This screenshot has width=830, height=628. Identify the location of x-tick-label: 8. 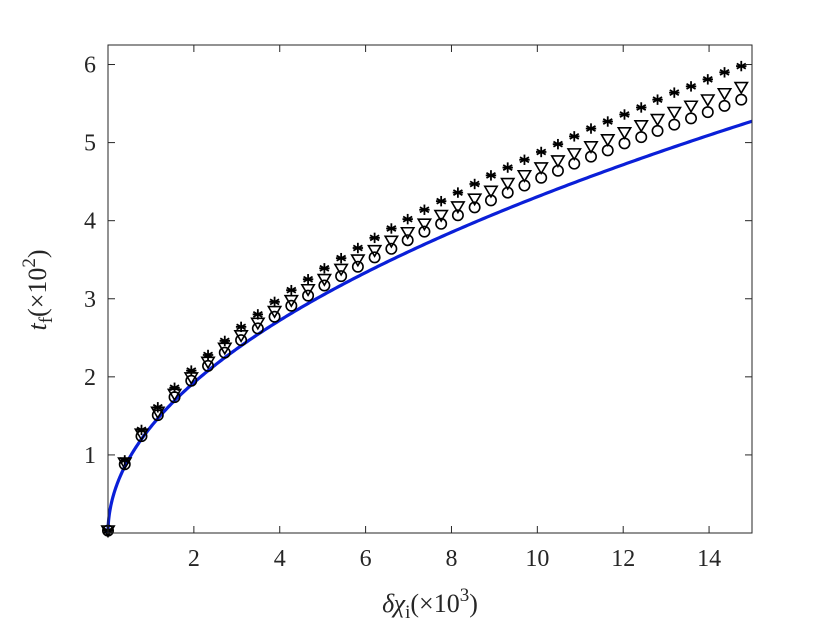
(451, 559).